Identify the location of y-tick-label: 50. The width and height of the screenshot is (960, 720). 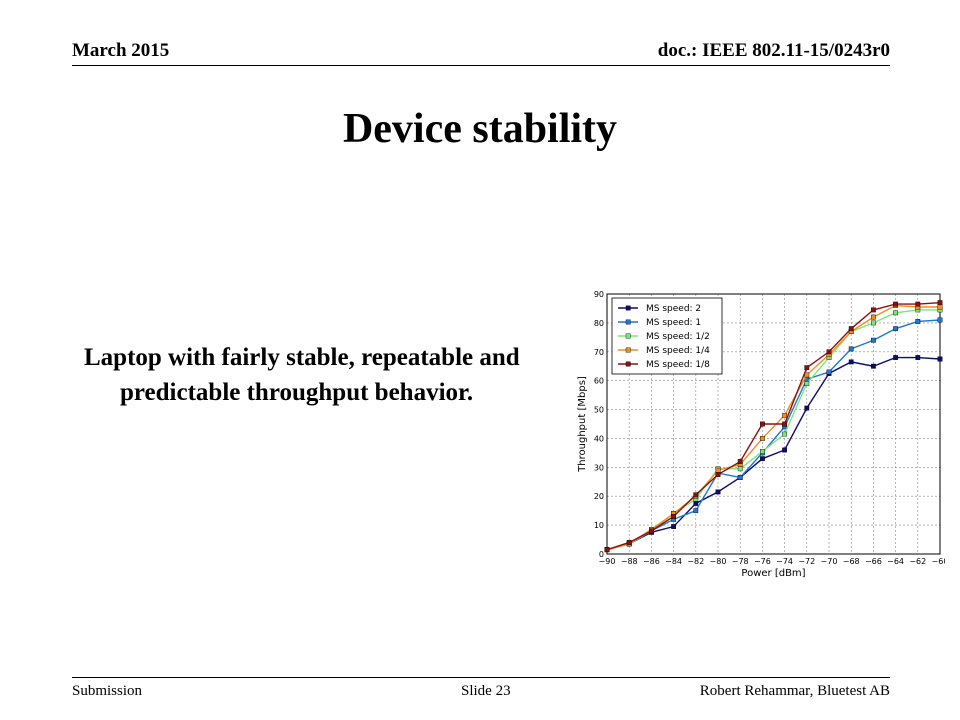
(599, 410).